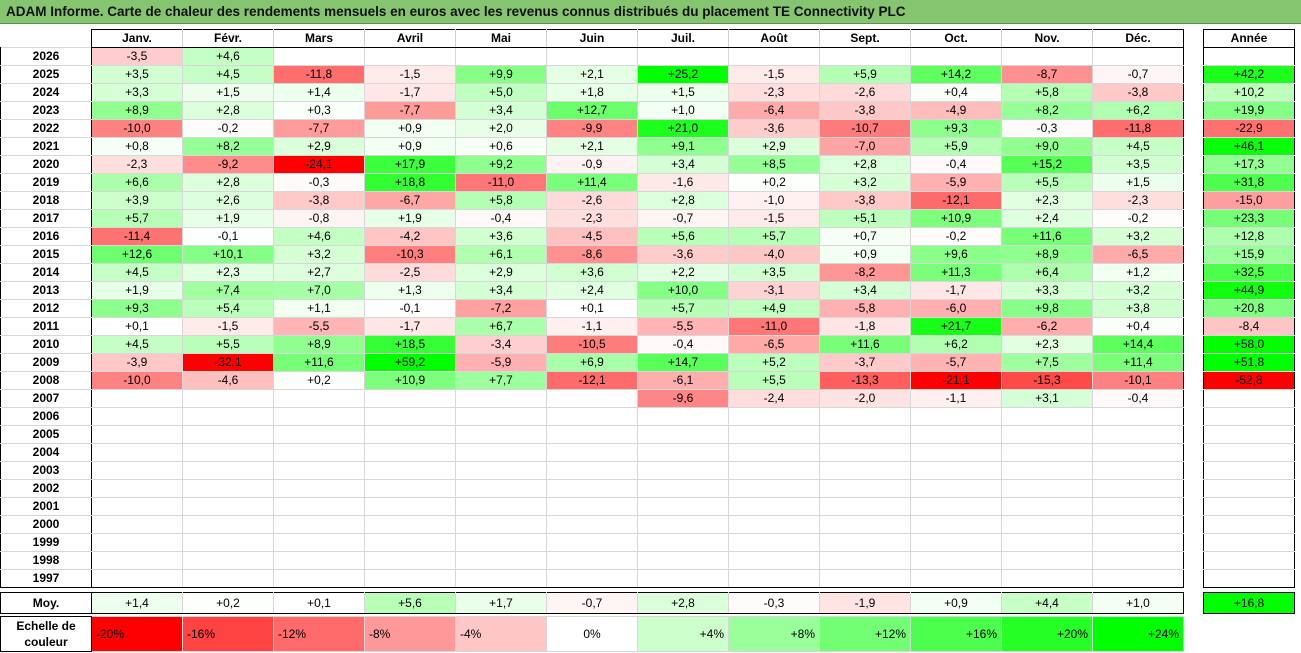 The width and height of the screenshot is (1301, 653). What do you see at coordinates (501, 290) in the screenshot?
I see `heatmap-cell: +3,4` at bounding box center [501, 290].